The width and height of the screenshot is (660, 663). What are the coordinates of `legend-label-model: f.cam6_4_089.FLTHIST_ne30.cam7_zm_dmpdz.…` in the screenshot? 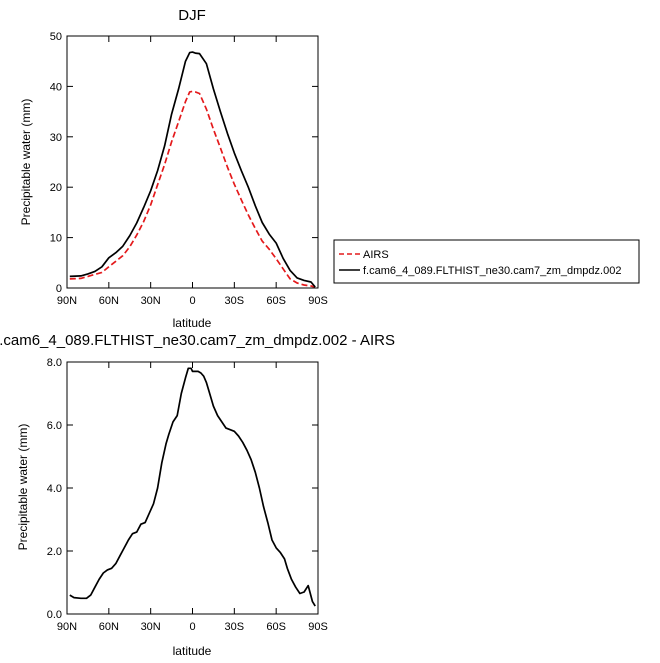 It's located at (492, 271).